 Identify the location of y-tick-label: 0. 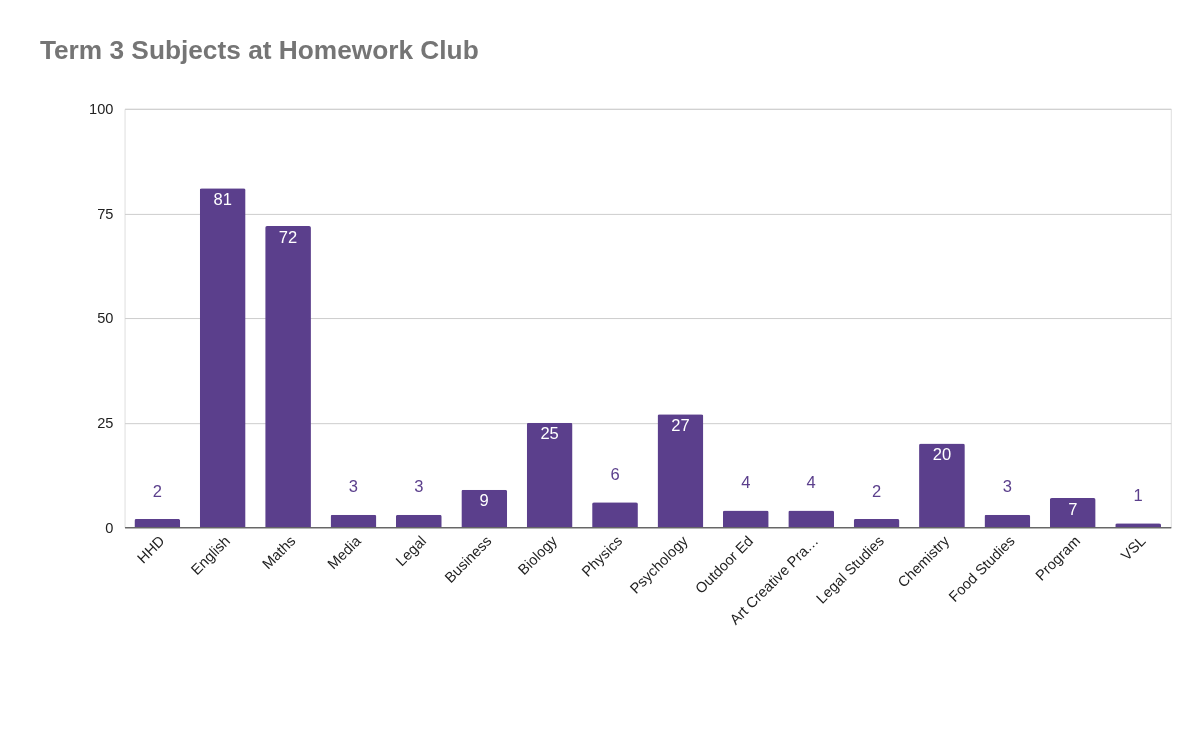
(109, 527).